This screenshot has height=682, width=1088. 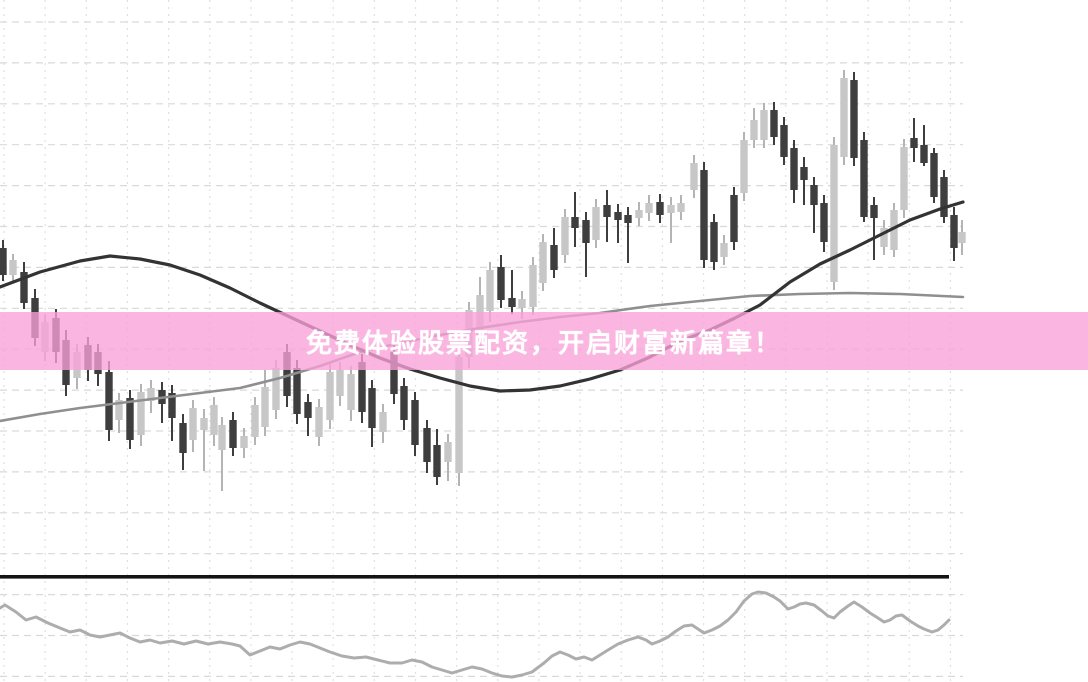 I want to click on promo-banner-text: 免费体验股票配资，开启财富新篇章！, so click(x=543, y=342).